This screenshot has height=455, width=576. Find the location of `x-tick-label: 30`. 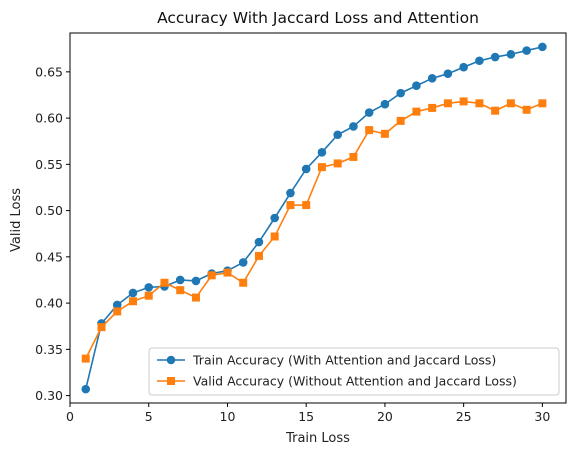

x-tick-label: 30 is located at coordinates (542, 416).